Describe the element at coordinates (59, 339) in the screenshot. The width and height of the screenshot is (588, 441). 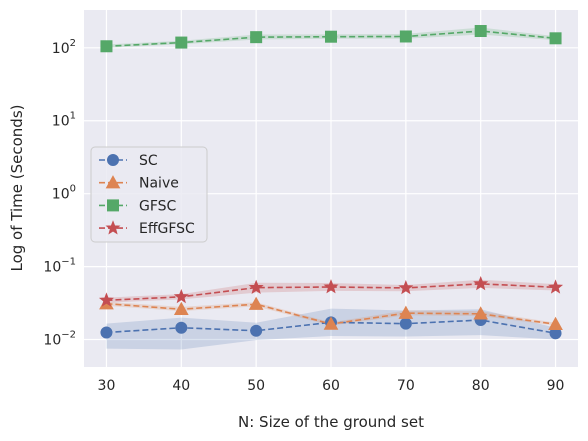
I see `y-tick-label: 10⁻²` at that location.